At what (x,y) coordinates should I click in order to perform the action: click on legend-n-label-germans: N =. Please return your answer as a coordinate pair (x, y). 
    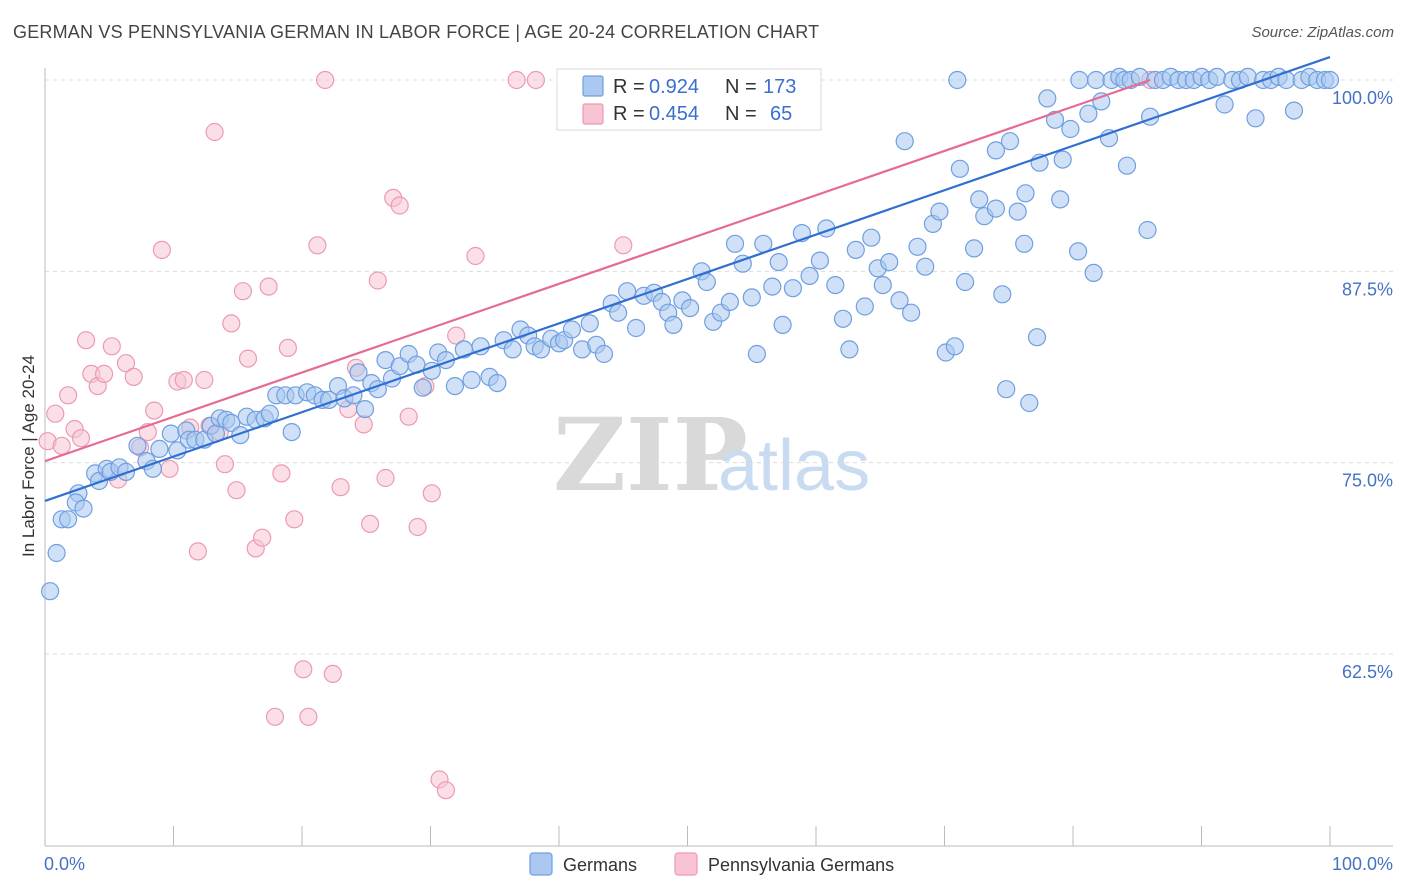
    Looking at the image, I should click on (741, 87).